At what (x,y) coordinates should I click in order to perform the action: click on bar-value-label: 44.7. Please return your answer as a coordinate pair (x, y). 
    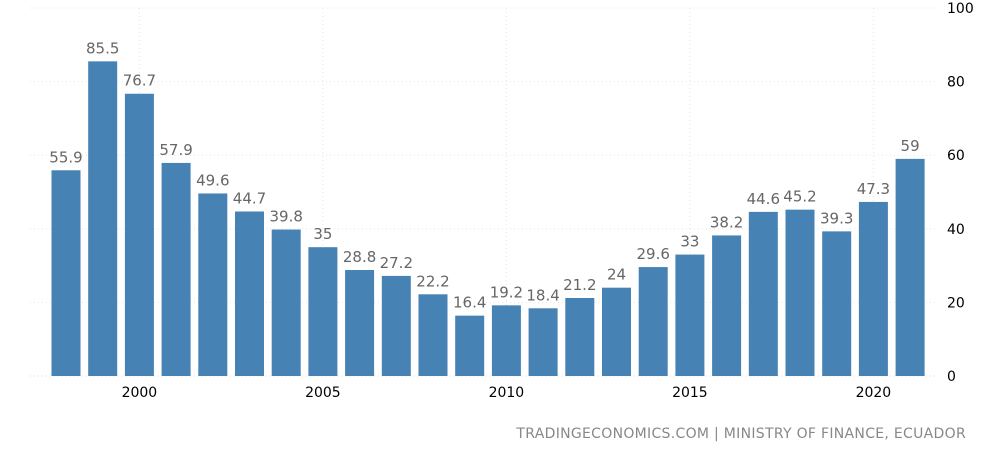
    Looking at the image, I should click on (249, 199).